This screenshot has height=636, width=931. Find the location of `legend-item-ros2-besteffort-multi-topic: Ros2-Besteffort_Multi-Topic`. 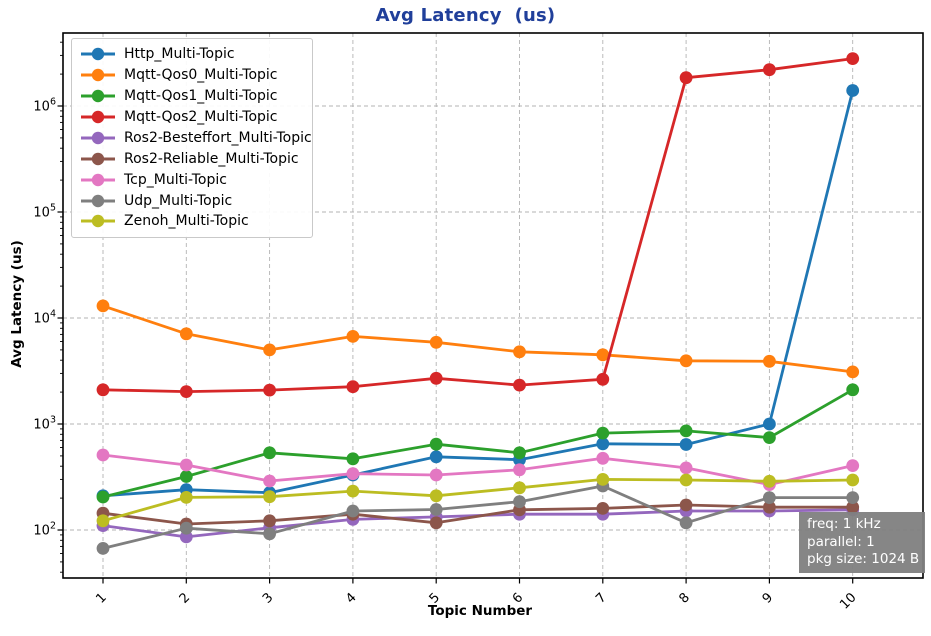

legend-item-ros2-besteffort-multi-topic: Ros2-Besteffort_Multi-Topic is located at coordinates (196, 138).